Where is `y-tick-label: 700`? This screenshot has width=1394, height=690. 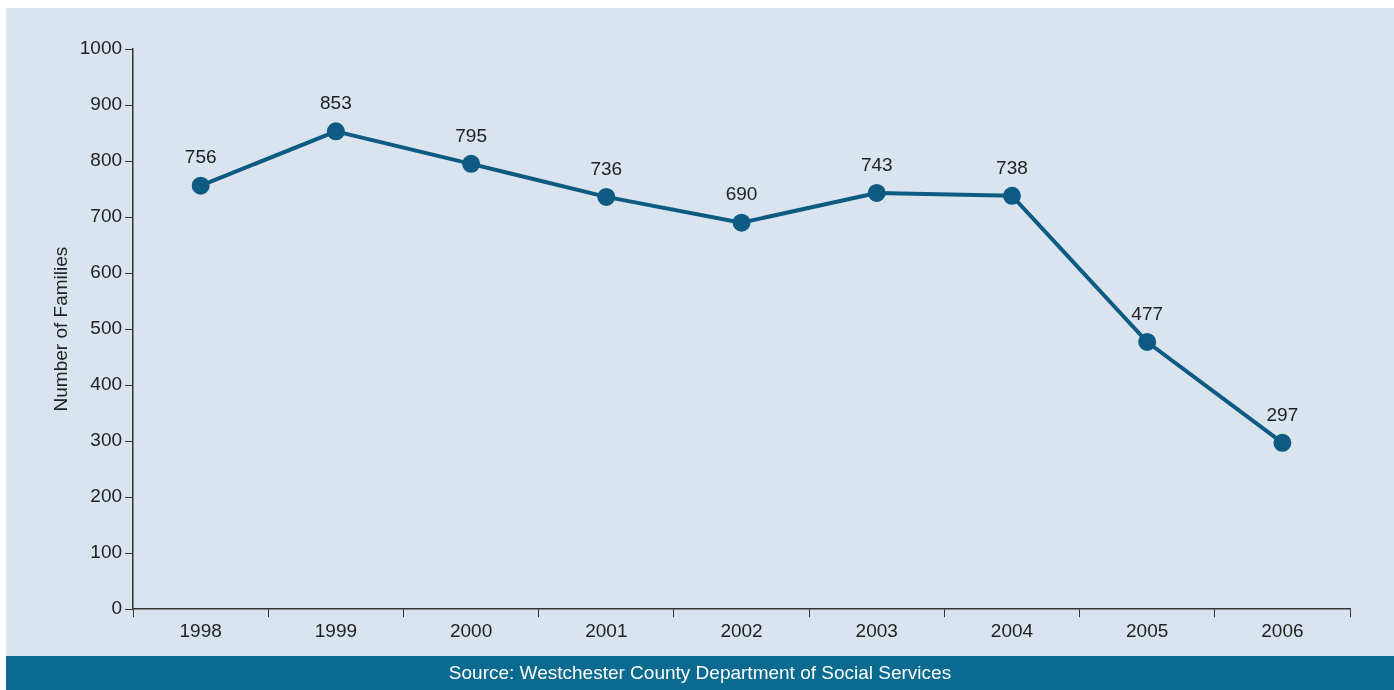 y-tick-label: 700 is located at coordinates (106, 216).